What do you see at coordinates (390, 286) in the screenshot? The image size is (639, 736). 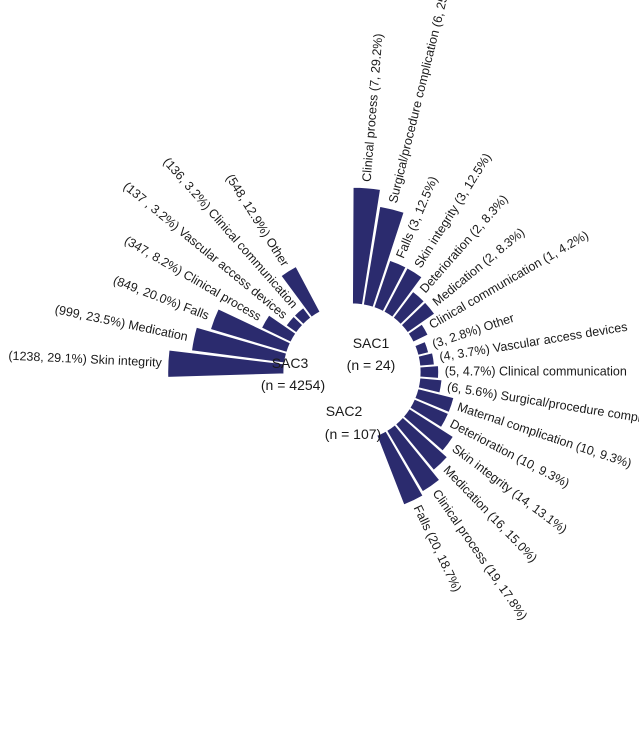 I see `bar-sac1-falls` at bounding box center [390, 286].